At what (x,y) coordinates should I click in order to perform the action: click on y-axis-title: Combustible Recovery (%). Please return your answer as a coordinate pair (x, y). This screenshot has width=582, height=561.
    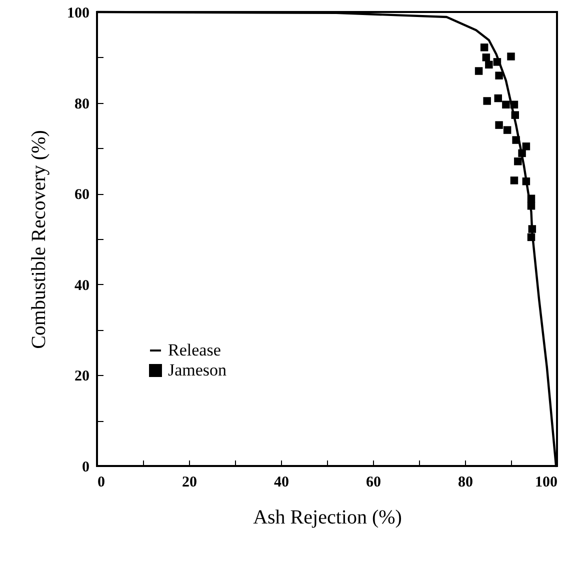
    Looking at the image, I should click on (39, 239).